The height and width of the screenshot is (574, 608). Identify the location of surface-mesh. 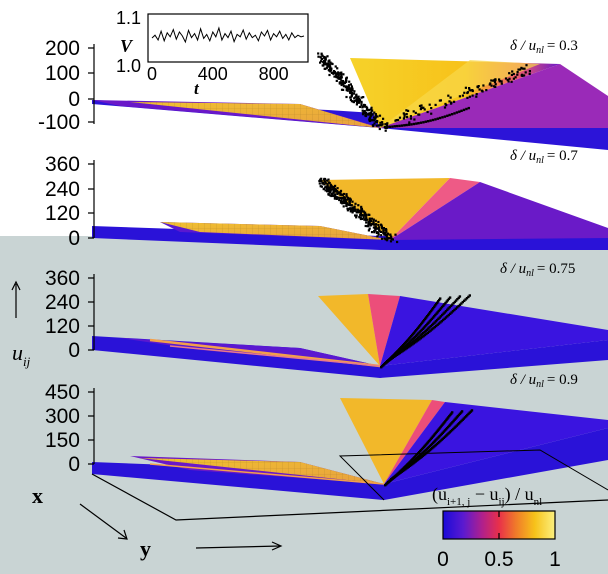
(262, 471).